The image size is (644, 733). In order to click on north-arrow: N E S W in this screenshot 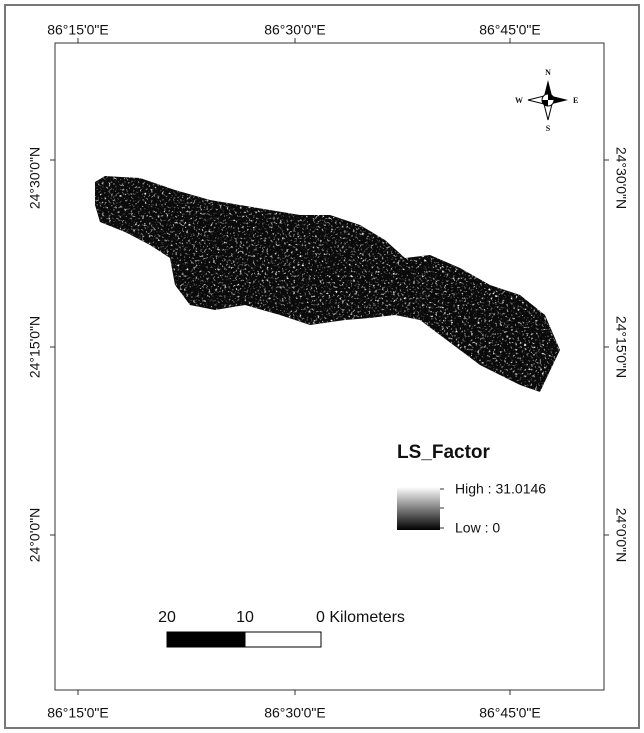, I will do `click(546, 100)`.